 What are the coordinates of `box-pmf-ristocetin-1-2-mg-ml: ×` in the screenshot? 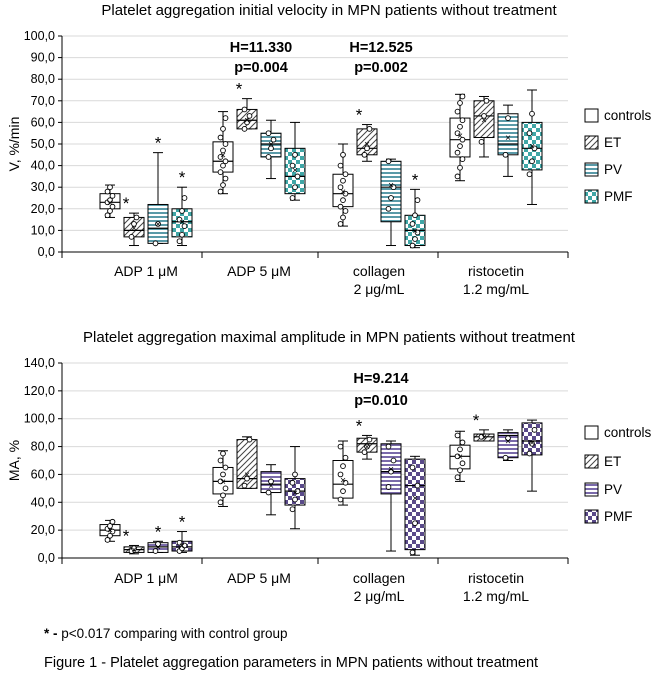 It's located at (532, 455).